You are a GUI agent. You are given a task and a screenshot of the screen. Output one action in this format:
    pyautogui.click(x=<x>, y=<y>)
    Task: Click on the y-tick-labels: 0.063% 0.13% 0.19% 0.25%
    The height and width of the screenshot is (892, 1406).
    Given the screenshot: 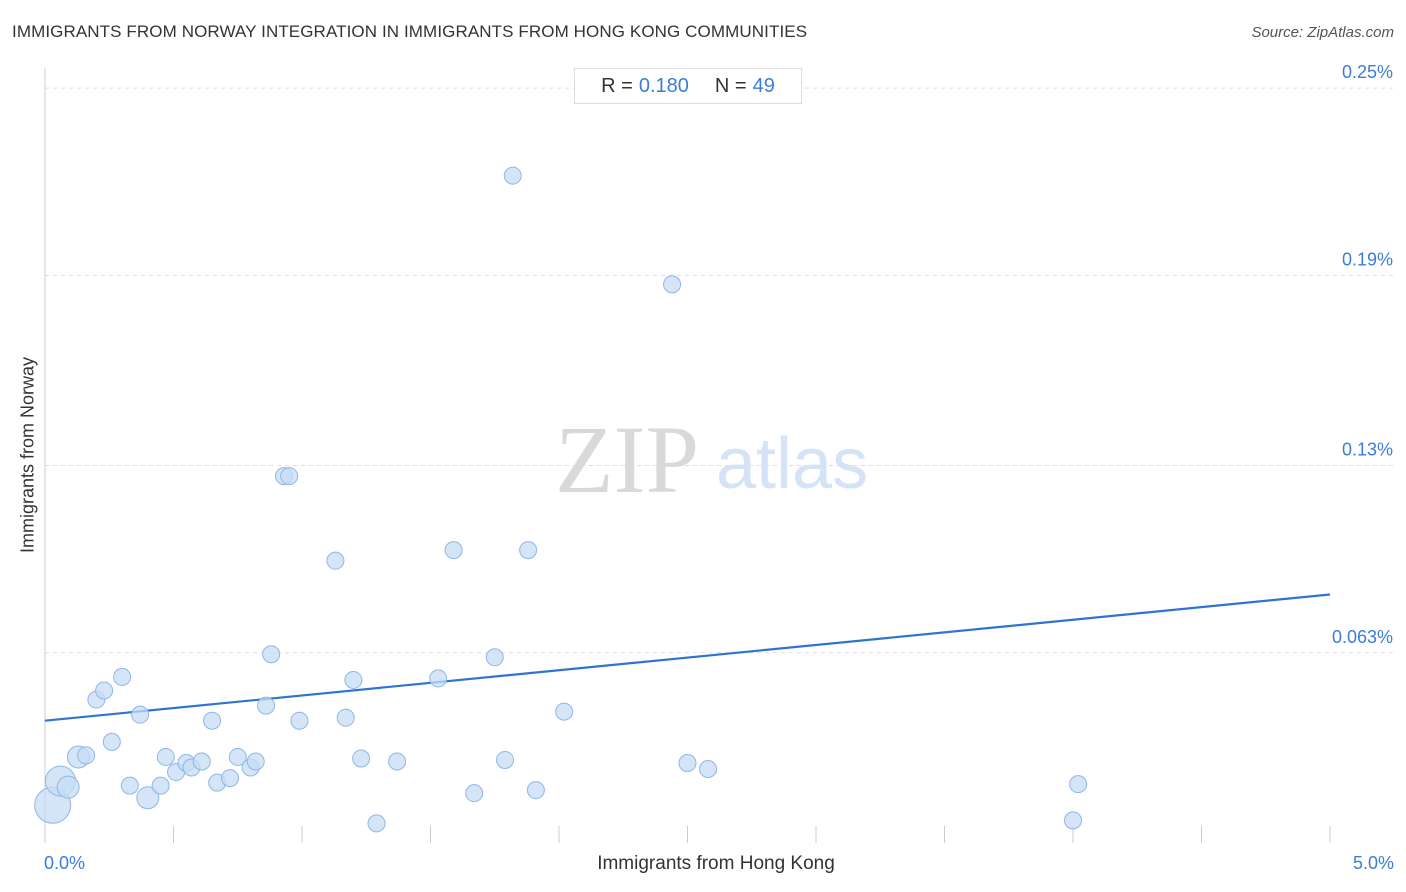 What is the action you would take?
    pyautogui.click(x=1362, y=354)
    